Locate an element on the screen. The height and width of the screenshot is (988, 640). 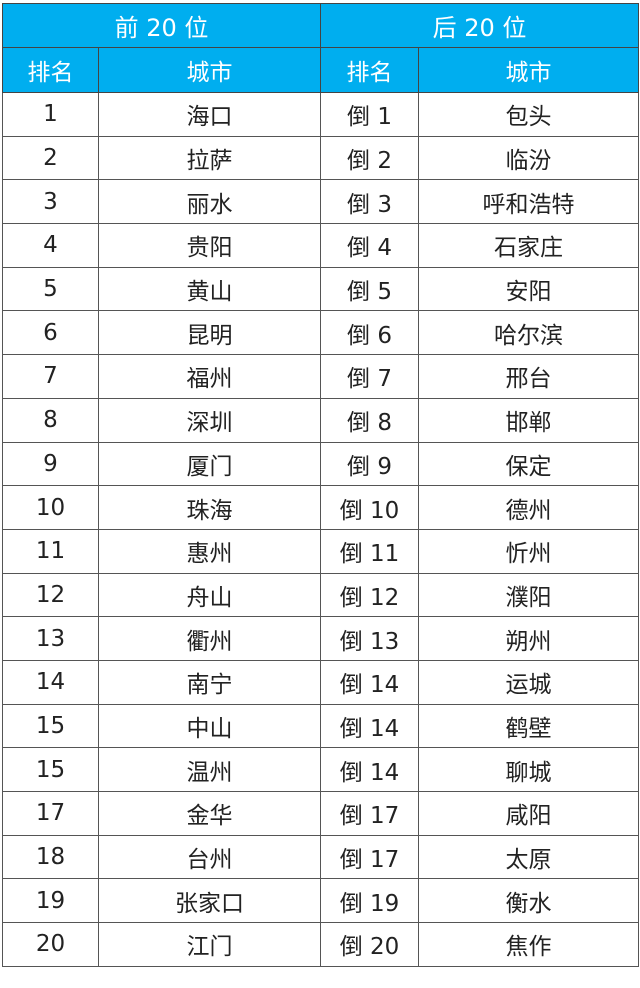
table-row: 1 海口倒 1 包头 is located at coordinates (321, 114).